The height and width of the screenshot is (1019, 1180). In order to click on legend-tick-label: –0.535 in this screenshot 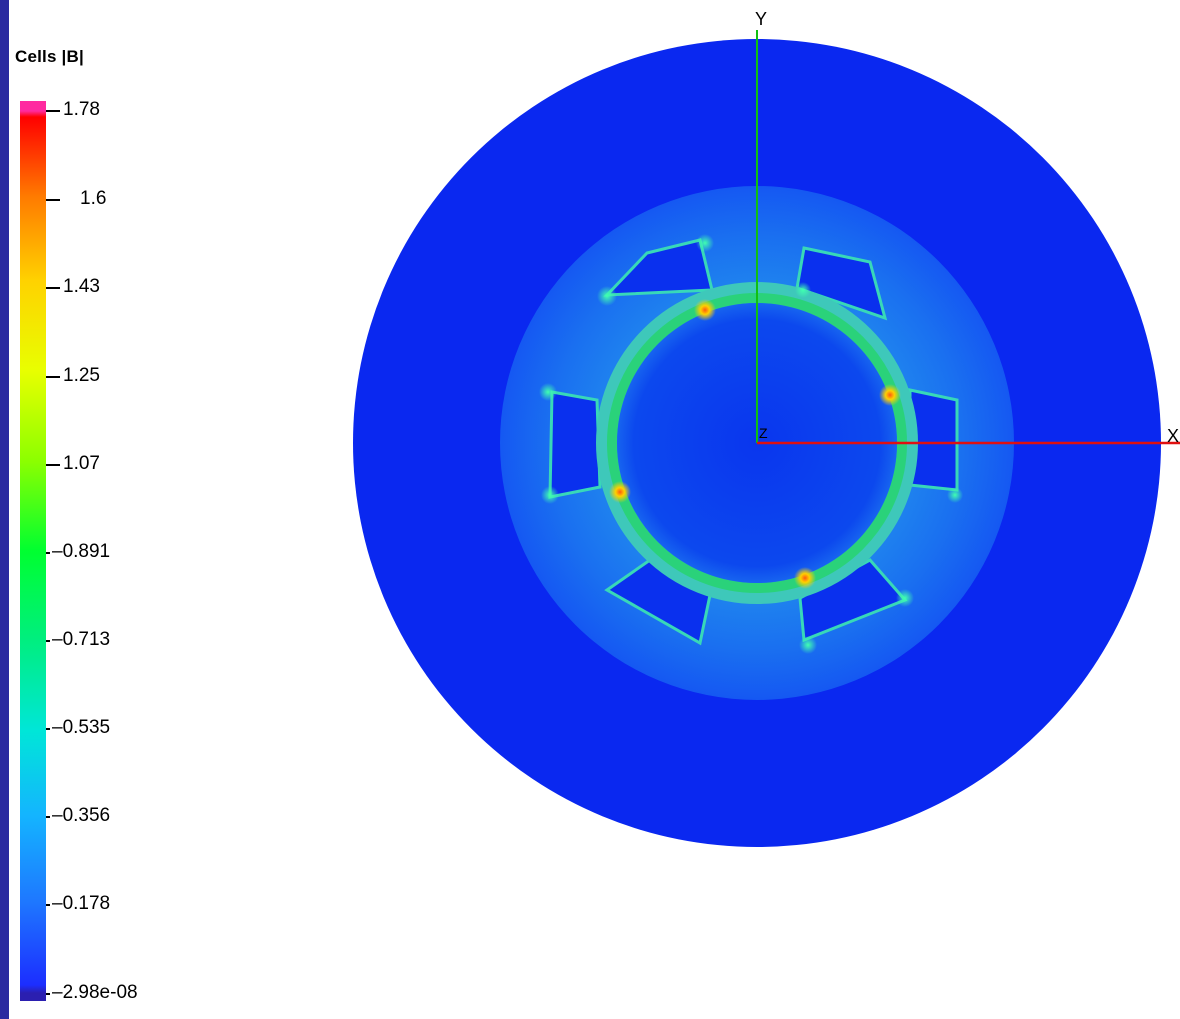, I will do `click(81, 727)`.